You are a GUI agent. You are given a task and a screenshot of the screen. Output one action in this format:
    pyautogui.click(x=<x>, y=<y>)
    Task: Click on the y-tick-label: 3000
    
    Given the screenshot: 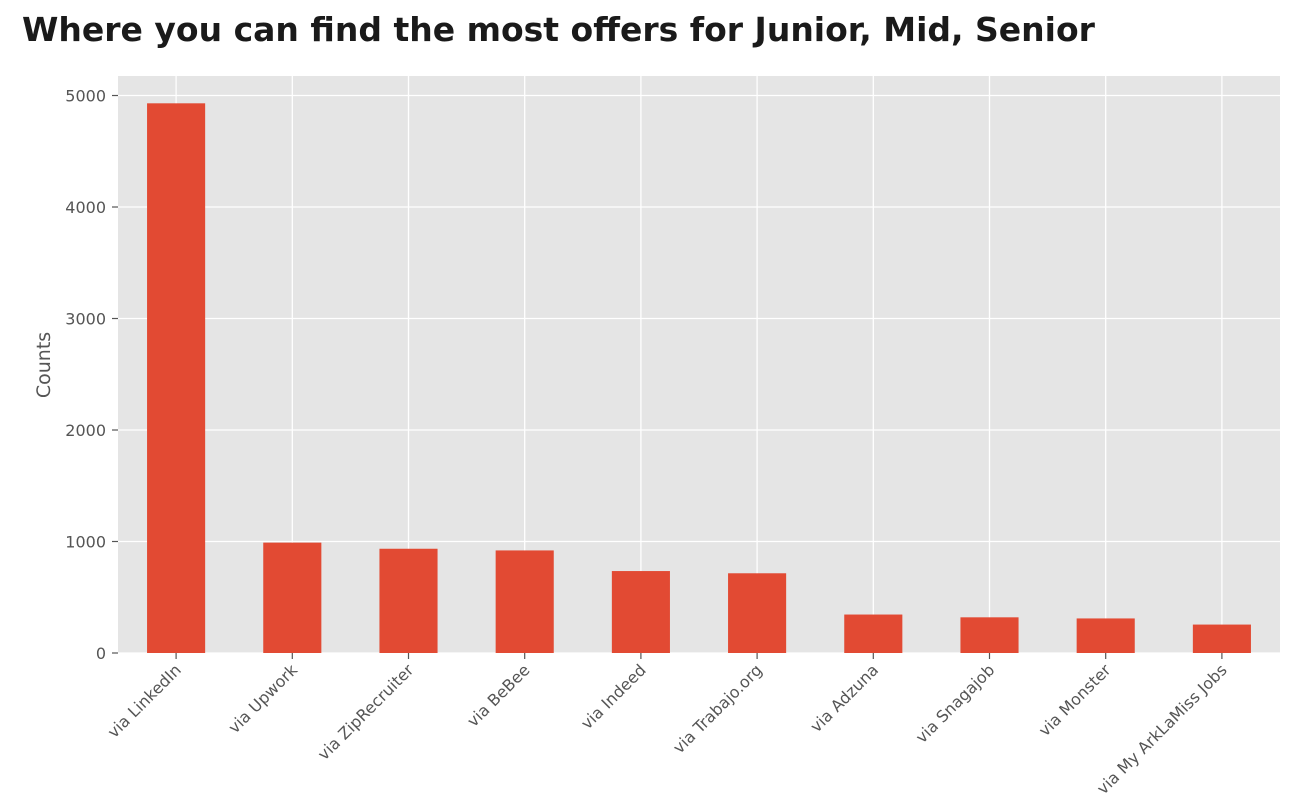 What is the action you would take?
    pyautogui.click(x=85, y=319)
    